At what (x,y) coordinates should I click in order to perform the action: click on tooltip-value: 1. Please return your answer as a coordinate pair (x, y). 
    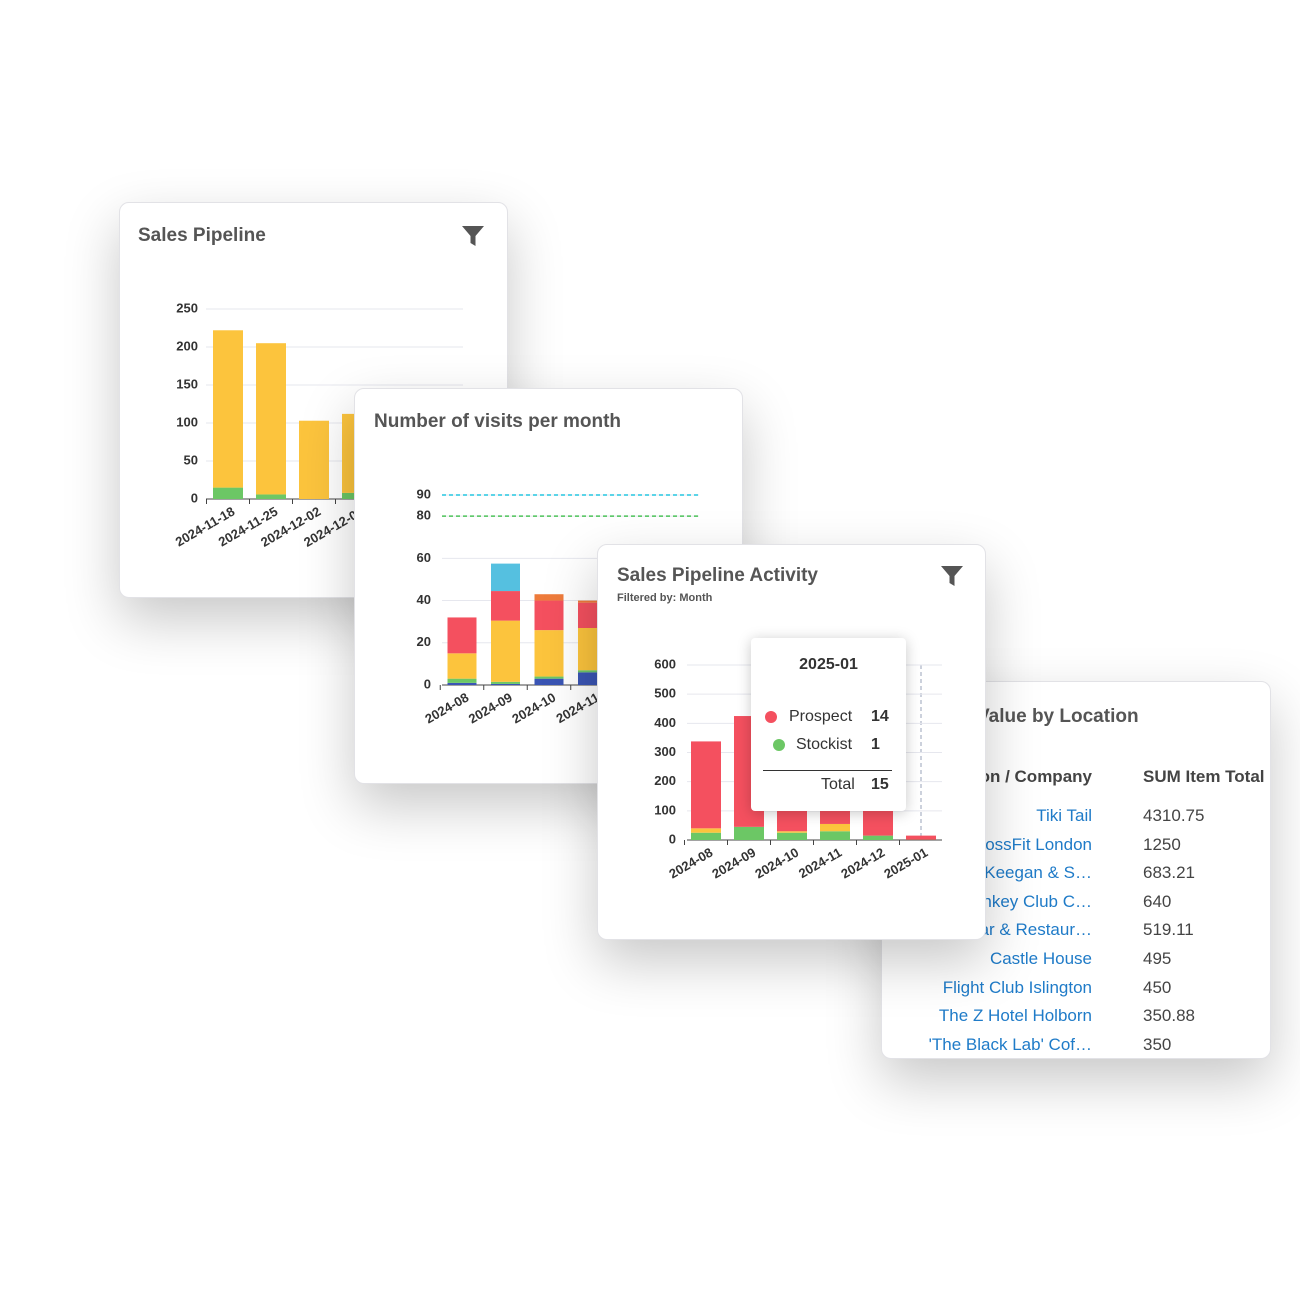
    Looking at the image, I should click on (875, 744).